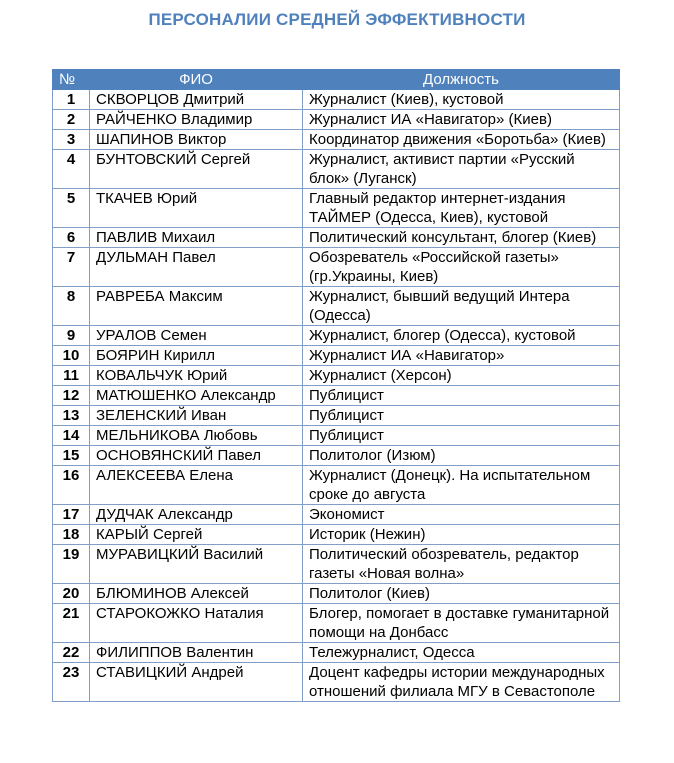 The height and width of the screenshot is (763, 674). What do you see at coordinates (461, 375) in the screenshot?
I see `person-position: Журналист (Херсон)` at bounding box center [461, 375].